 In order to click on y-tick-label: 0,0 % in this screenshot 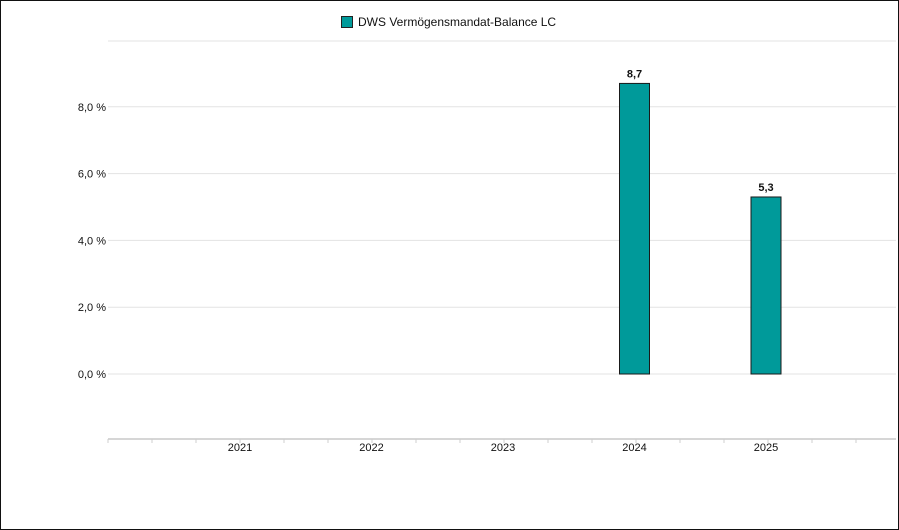, I will do `click(92, 375)`.